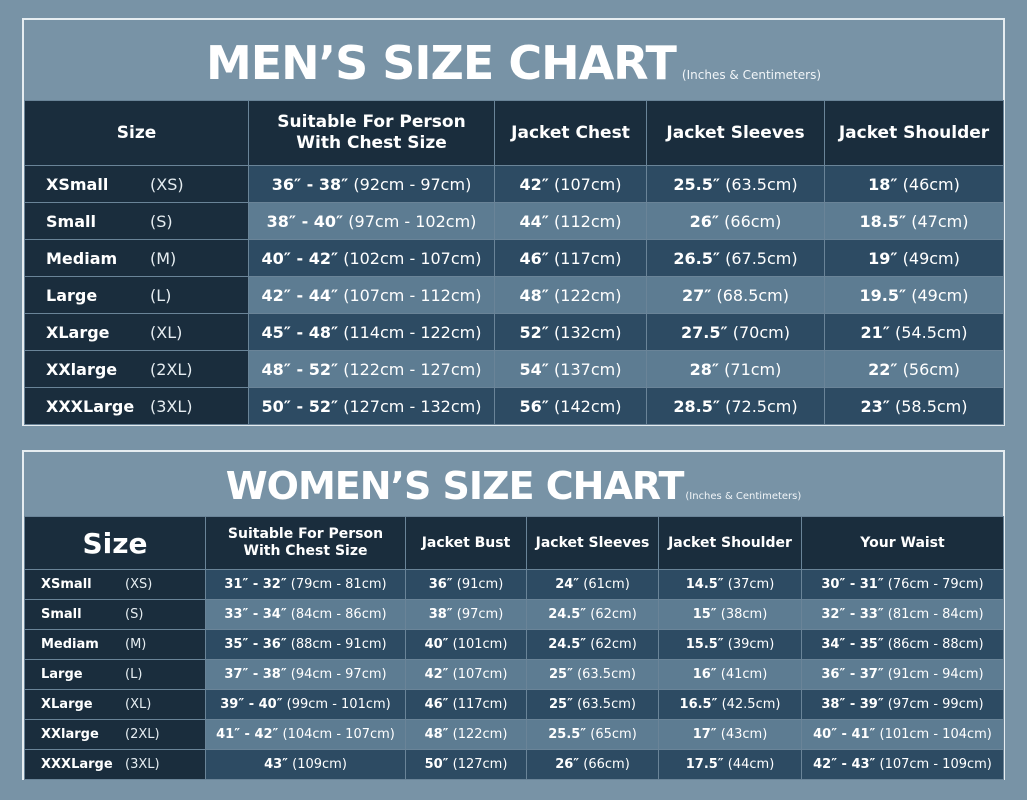 The height and width of the screenshot is (800, 1027). Describe the element at coordinates (466, 543) in the screenshot. I see `womens-header-jacket-bust: Jacket Bust` at that location.